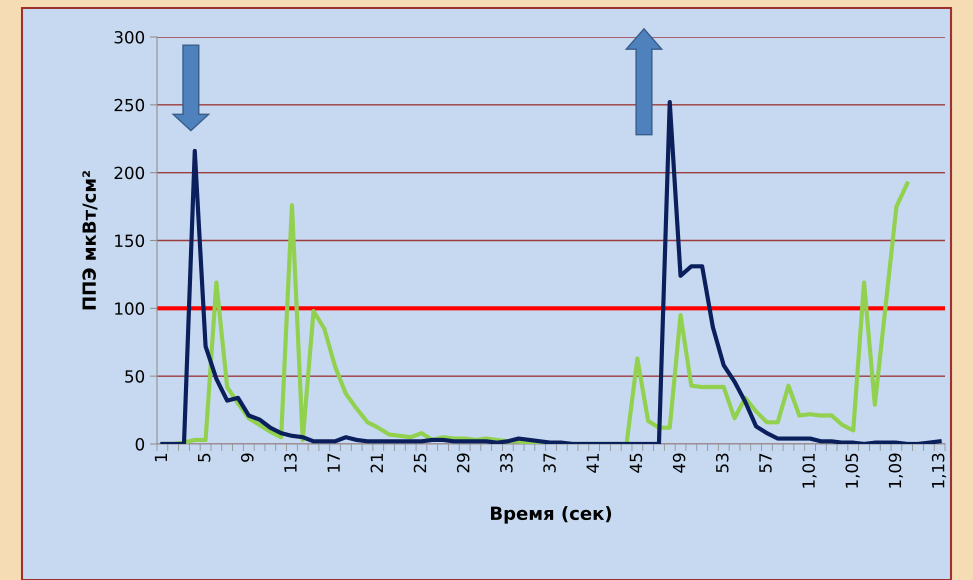  I want to click on x-tick-label: 1,09, so click(895, 471).